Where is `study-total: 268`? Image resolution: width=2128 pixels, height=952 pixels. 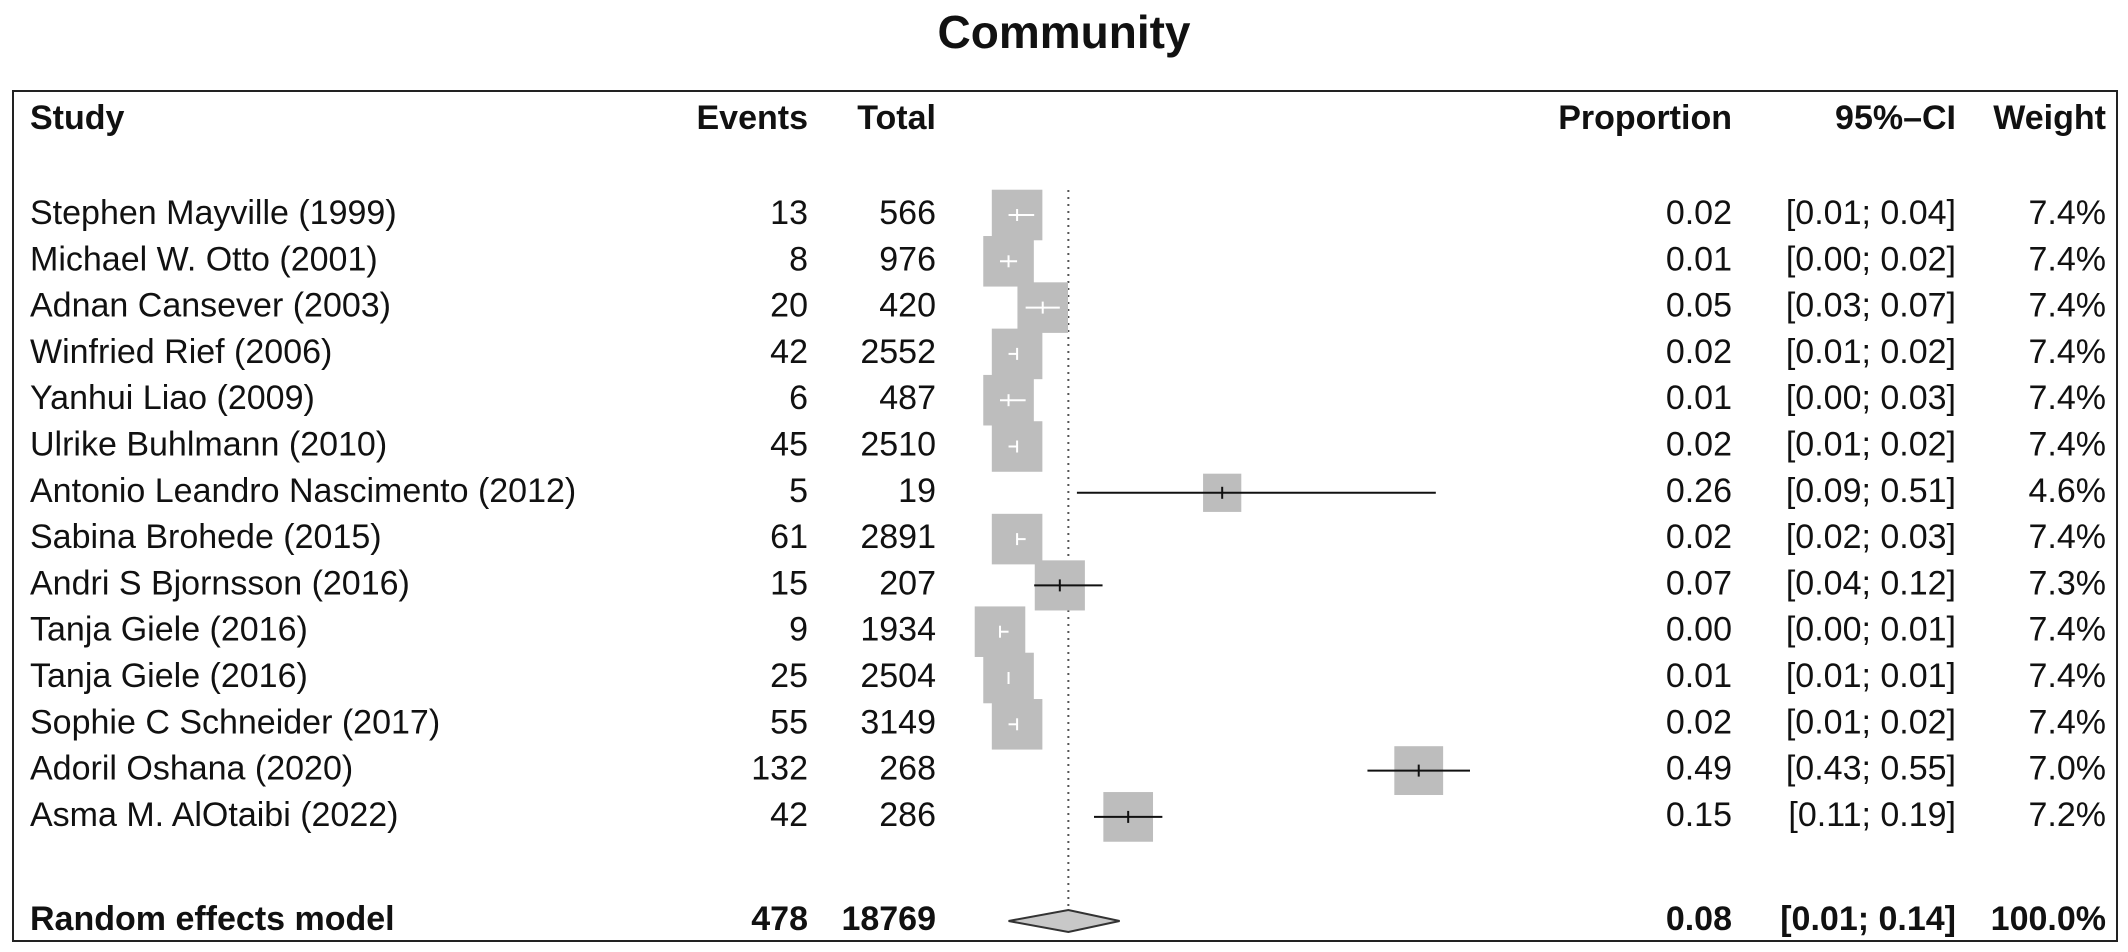 study-total: 268 is located at coordinates (907, 769).